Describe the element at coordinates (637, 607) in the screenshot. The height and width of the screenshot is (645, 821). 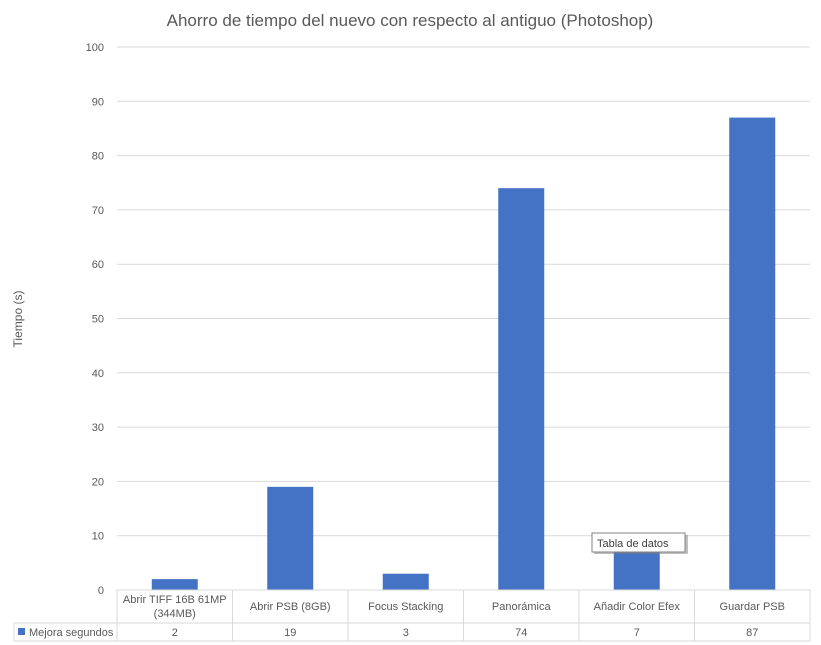
I see `category-label: Añadir Color Efex` at that location.